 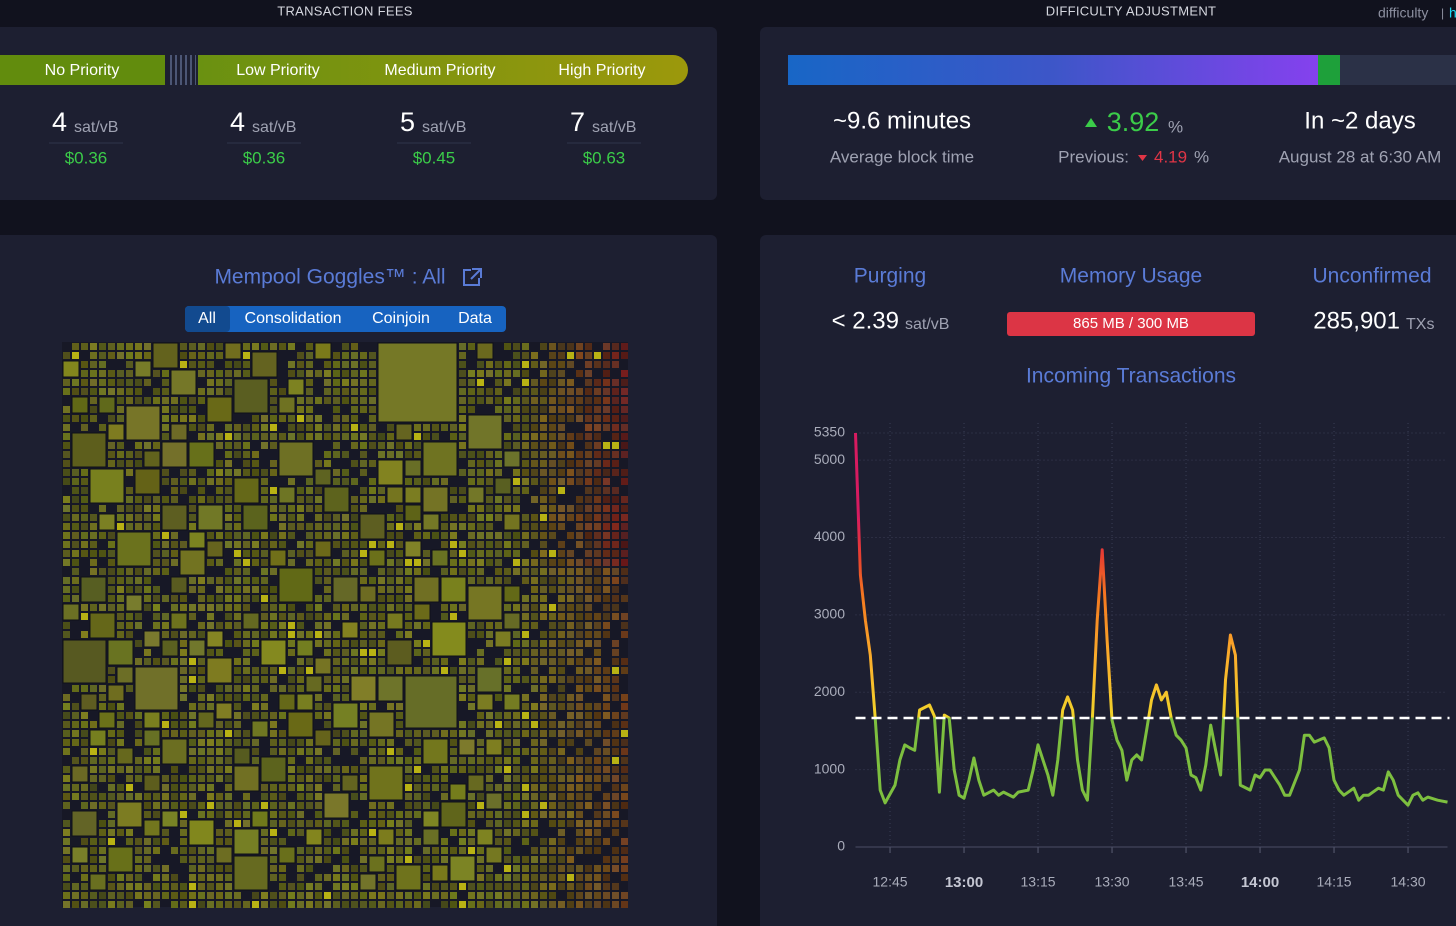 I want to click on tab: Data, so click(x=475, y=318).